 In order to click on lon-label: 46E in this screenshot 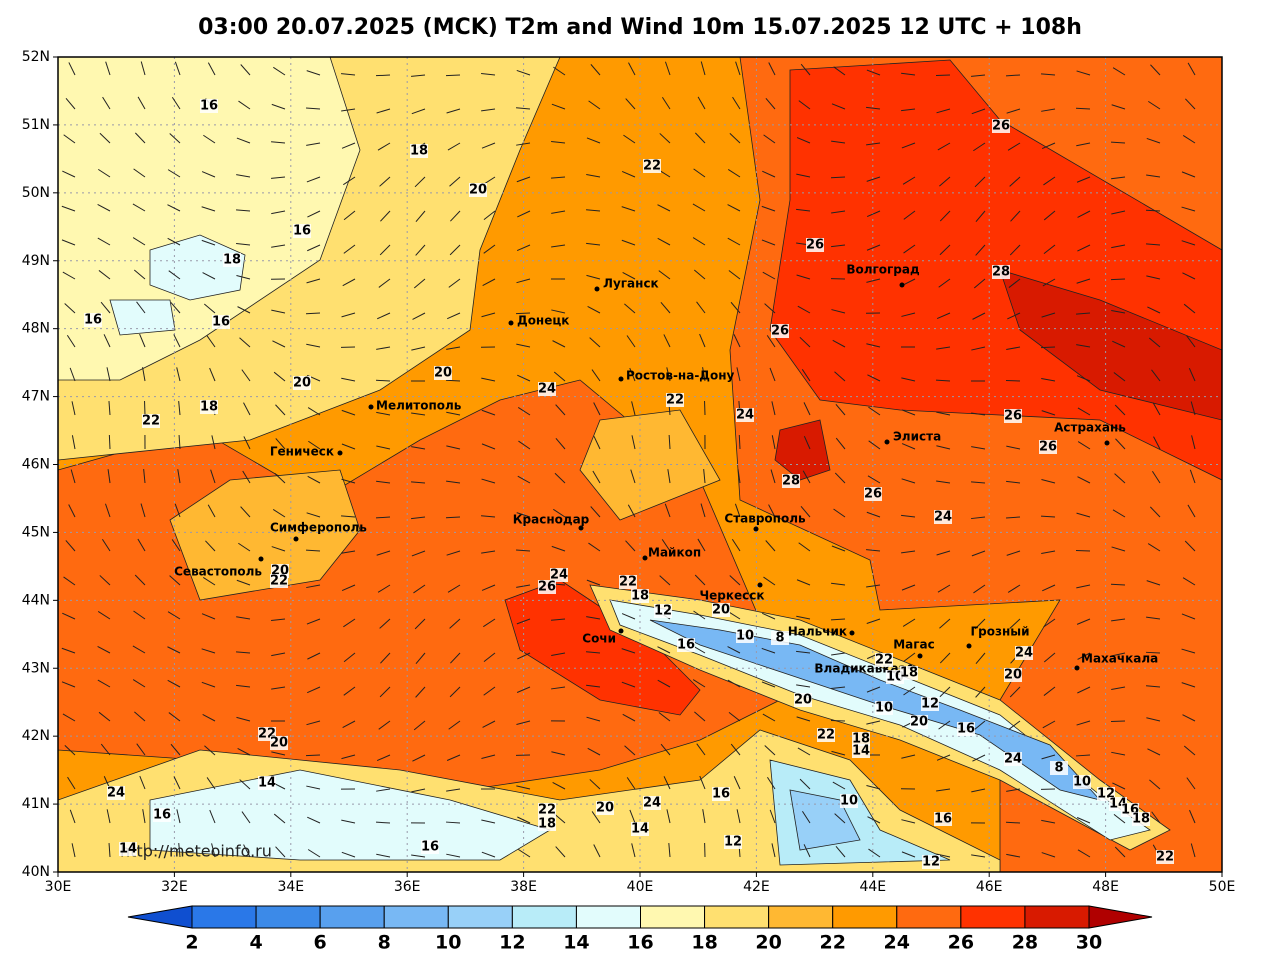, I will do `click(989, 887)`.